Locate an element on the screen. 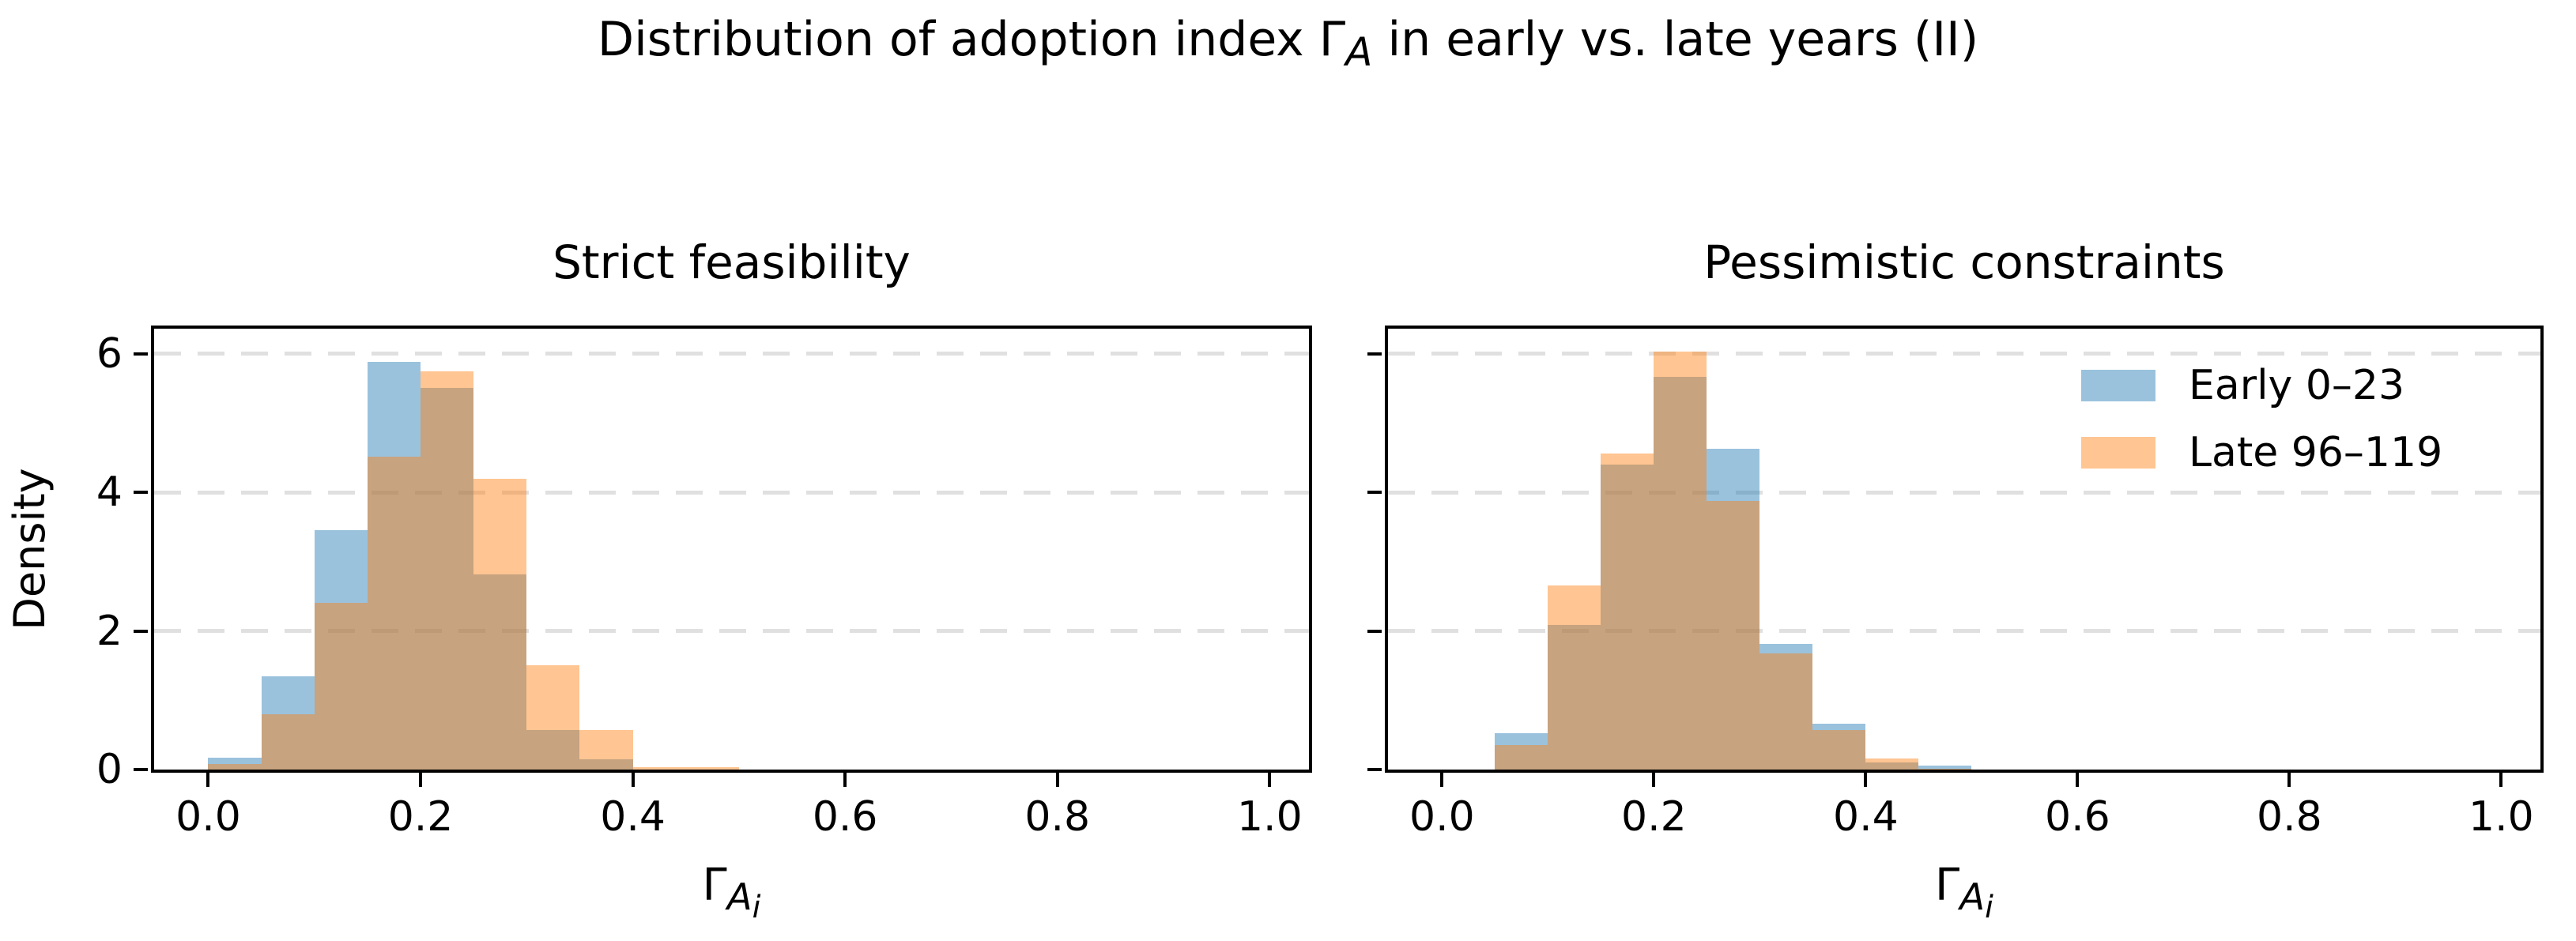 This screenshot has height=941, width=2576. y-tick-label-2: 2 is located at coordinates (110, 631).